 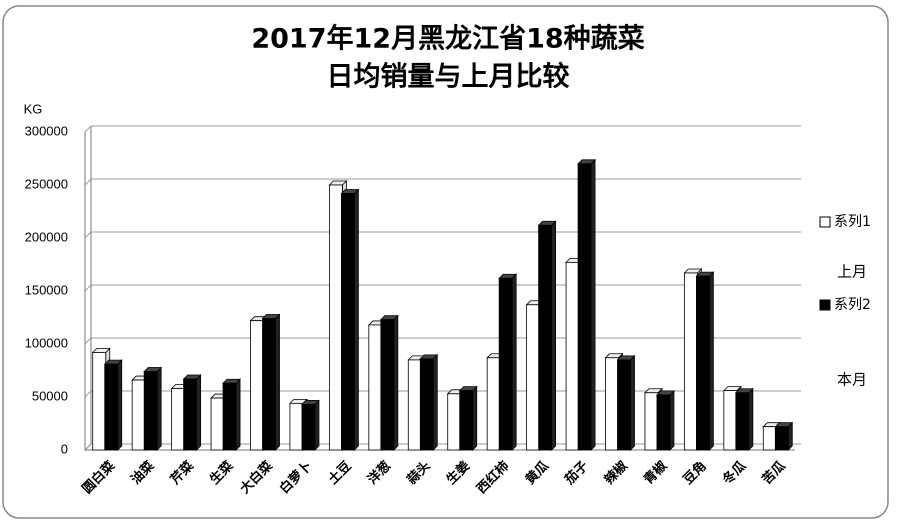 What do you see at coordinates (46, 130) in the screenshot?
I see `y-tick-label: 300000` at bounding box center [46, 130].